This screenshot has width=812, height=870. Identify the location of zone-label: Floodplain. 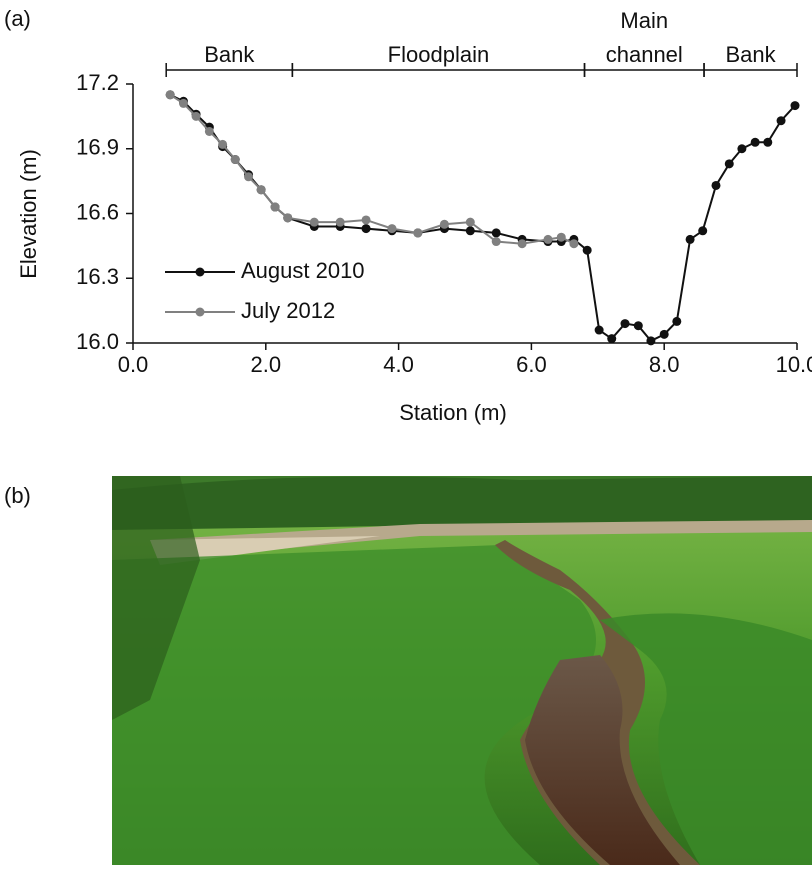
(439, 54).